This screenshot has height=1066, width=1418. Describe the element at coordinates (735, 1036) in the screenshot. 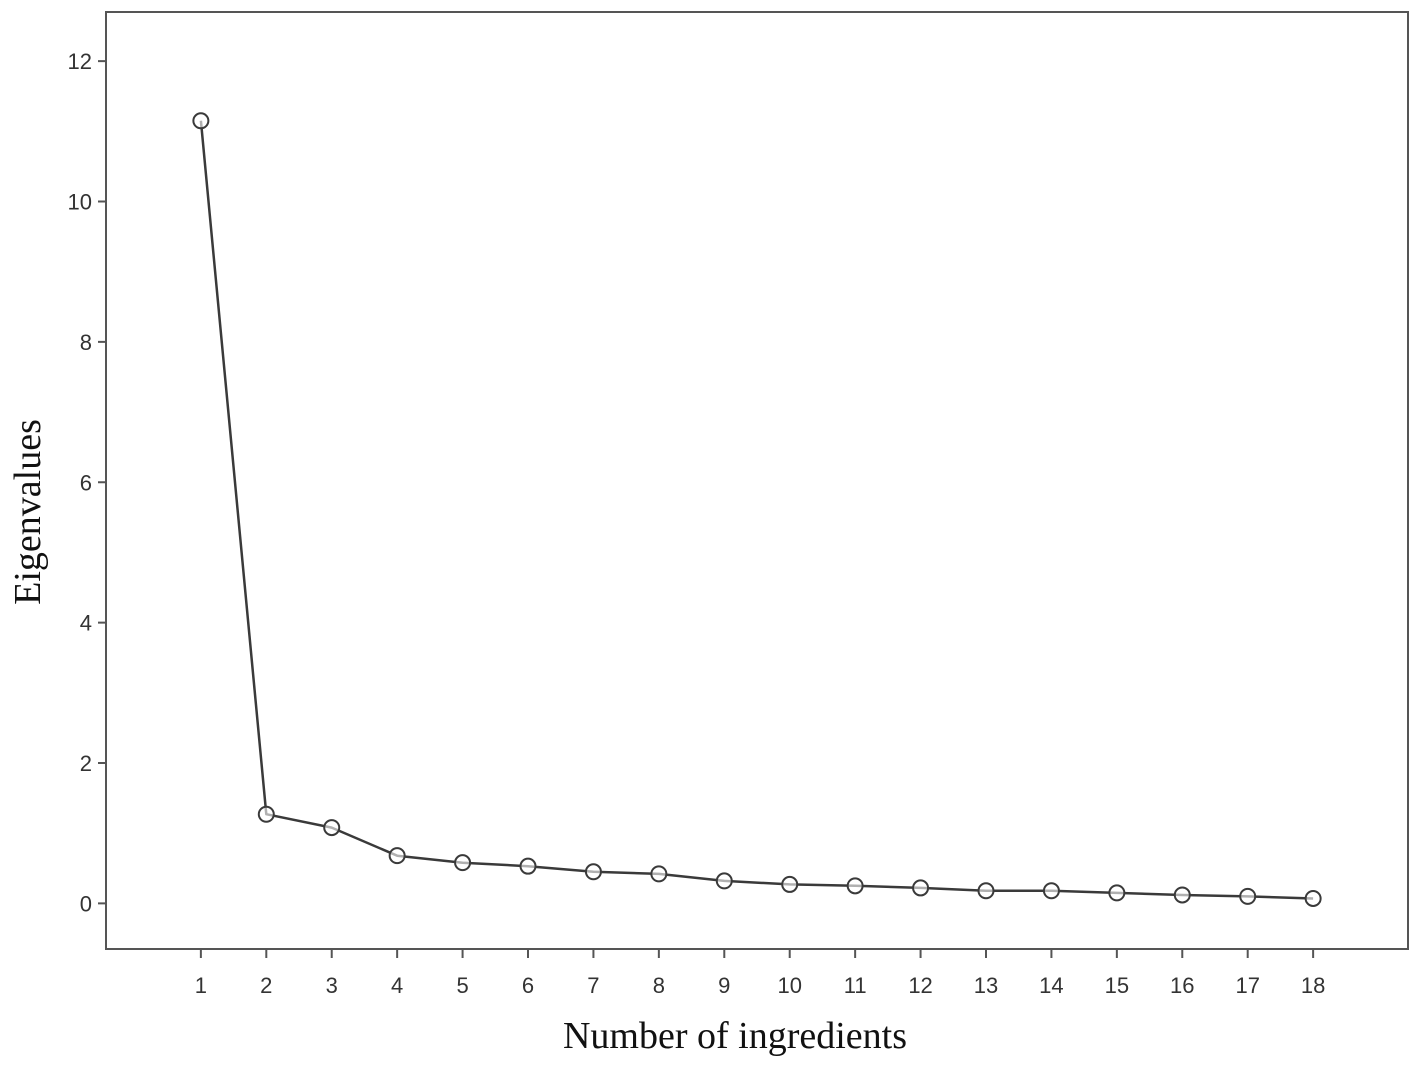

I see `x-axis-title: Number of ingredients` at that location.